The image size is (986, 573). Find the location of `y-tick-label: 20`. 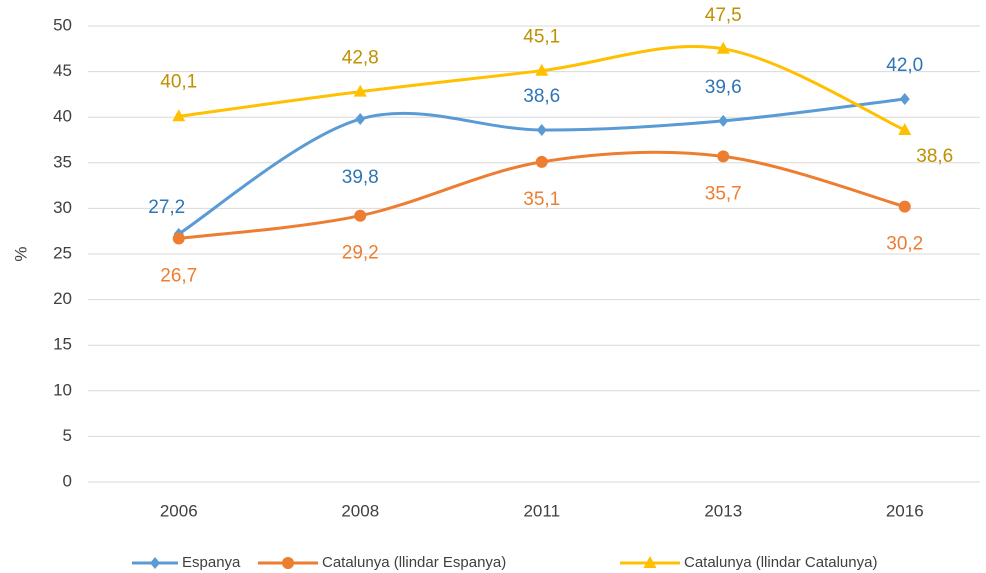

y-tick-label: 20 is located at coordinates (62, 298).